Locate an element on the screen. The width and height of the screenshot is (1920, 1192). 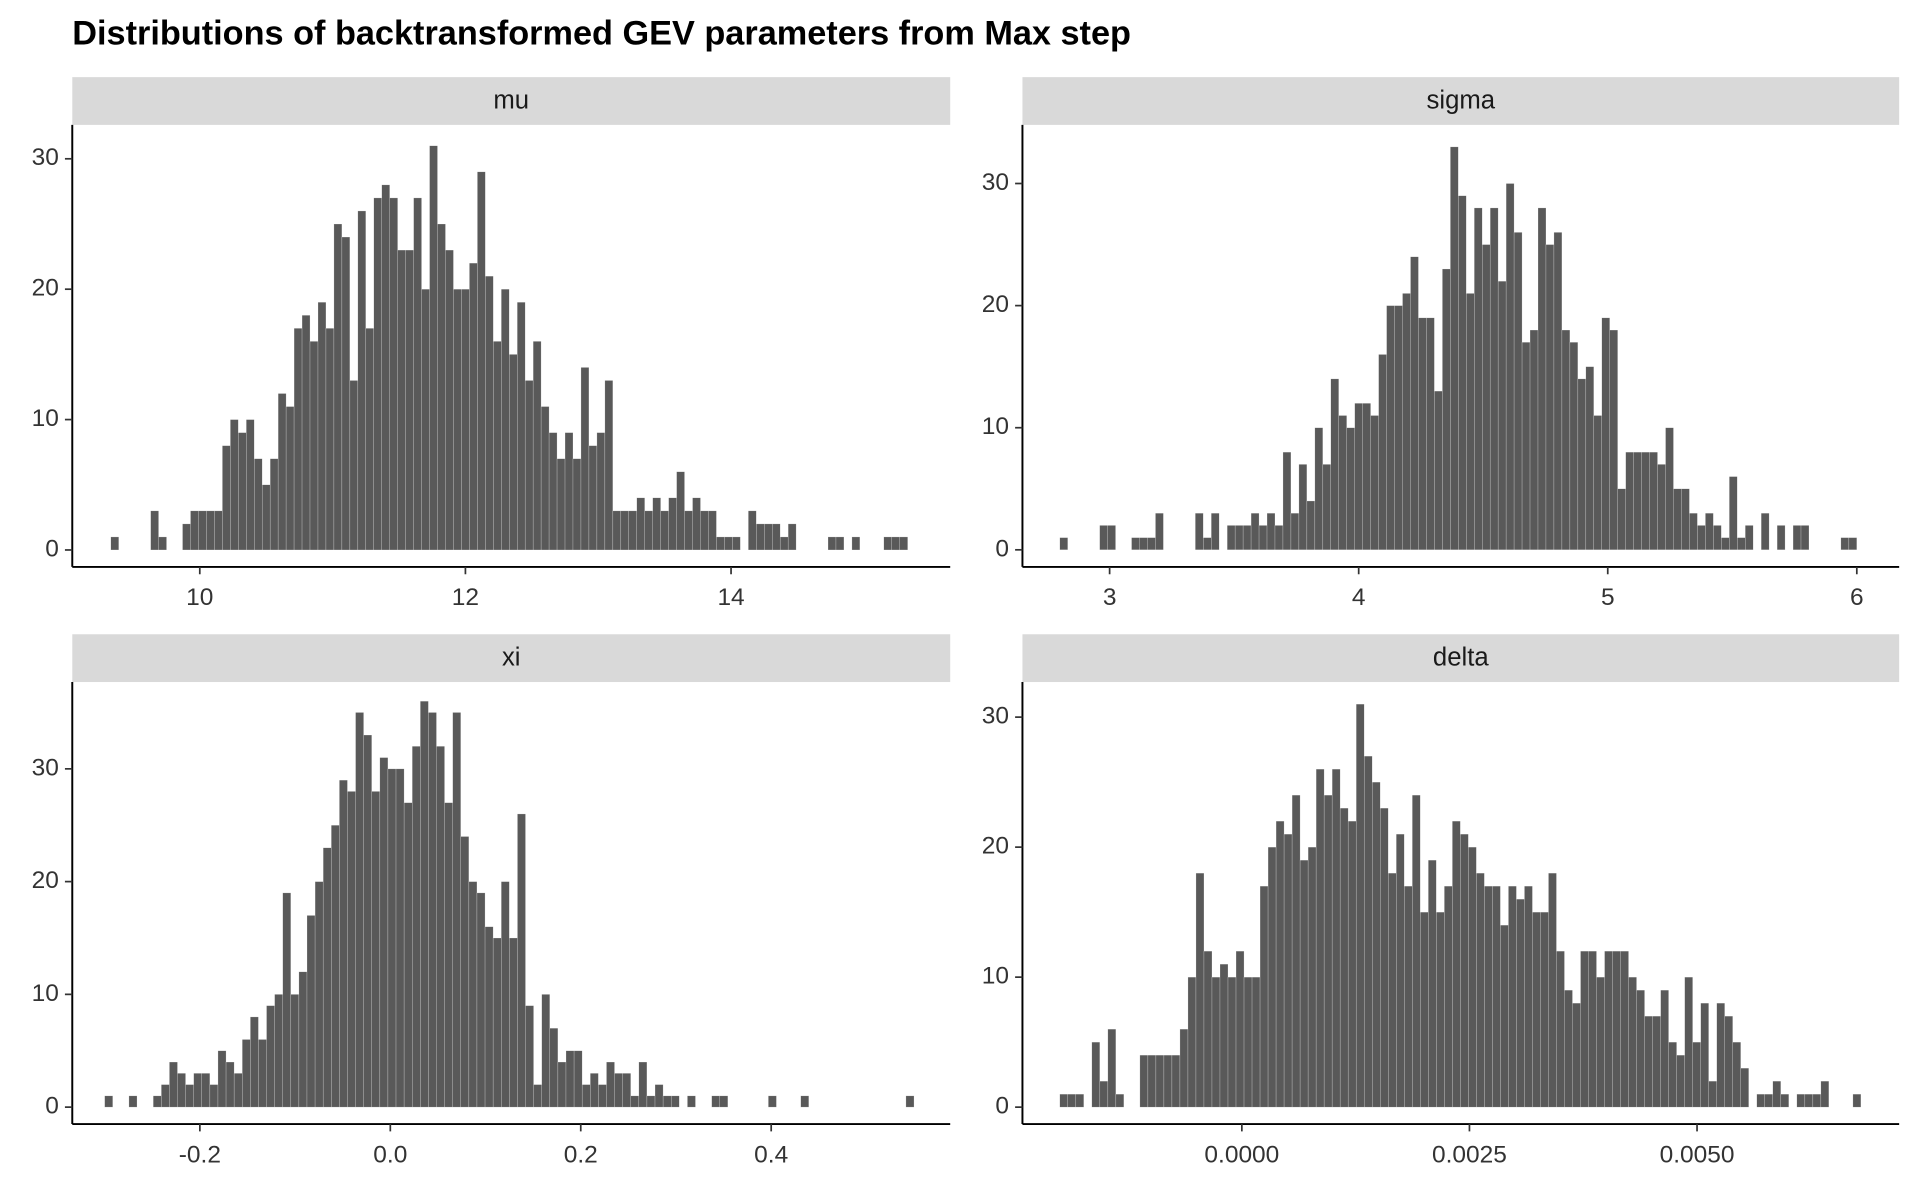
x-tick-label: 0.0 is located at coordinates (390, 1154).